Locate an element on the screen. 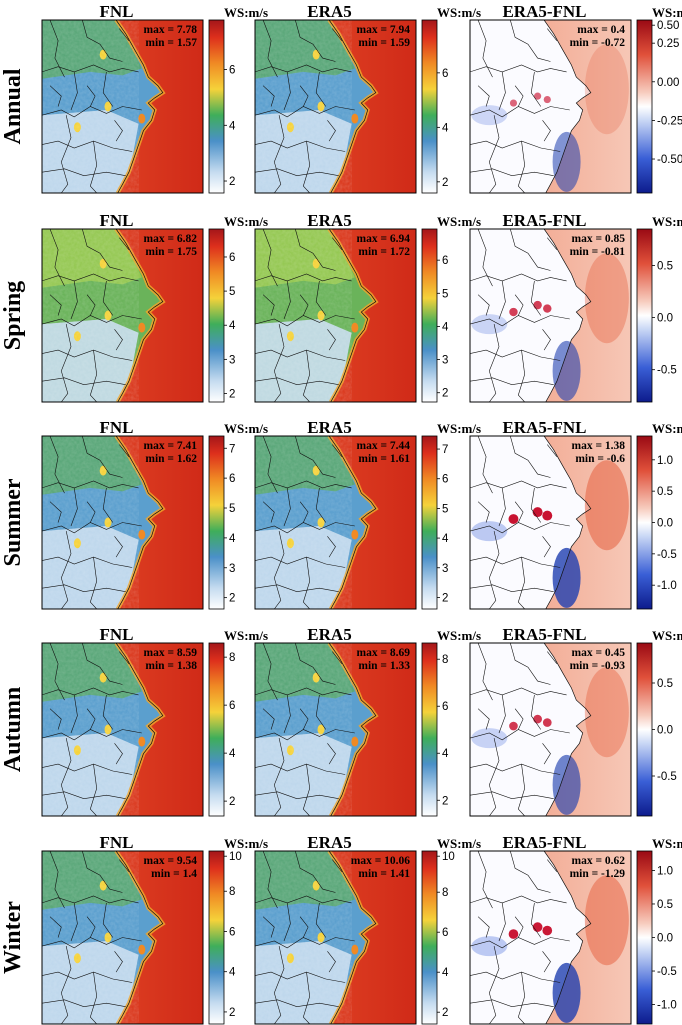 The width and height of the screenshot is (682, 1025). stat-min: min = 1.61 is located at coordinates (384, 459).